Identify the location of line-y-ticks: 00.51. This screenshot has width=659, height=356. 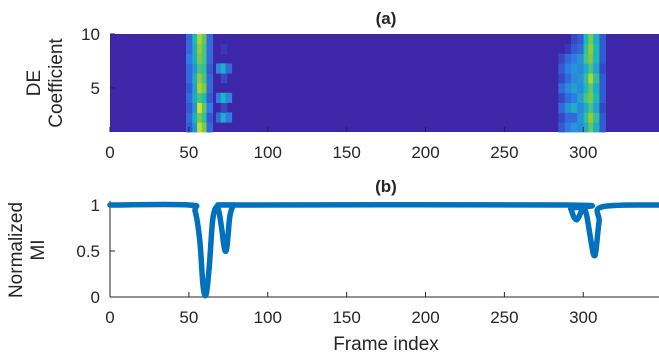
(95, 251).